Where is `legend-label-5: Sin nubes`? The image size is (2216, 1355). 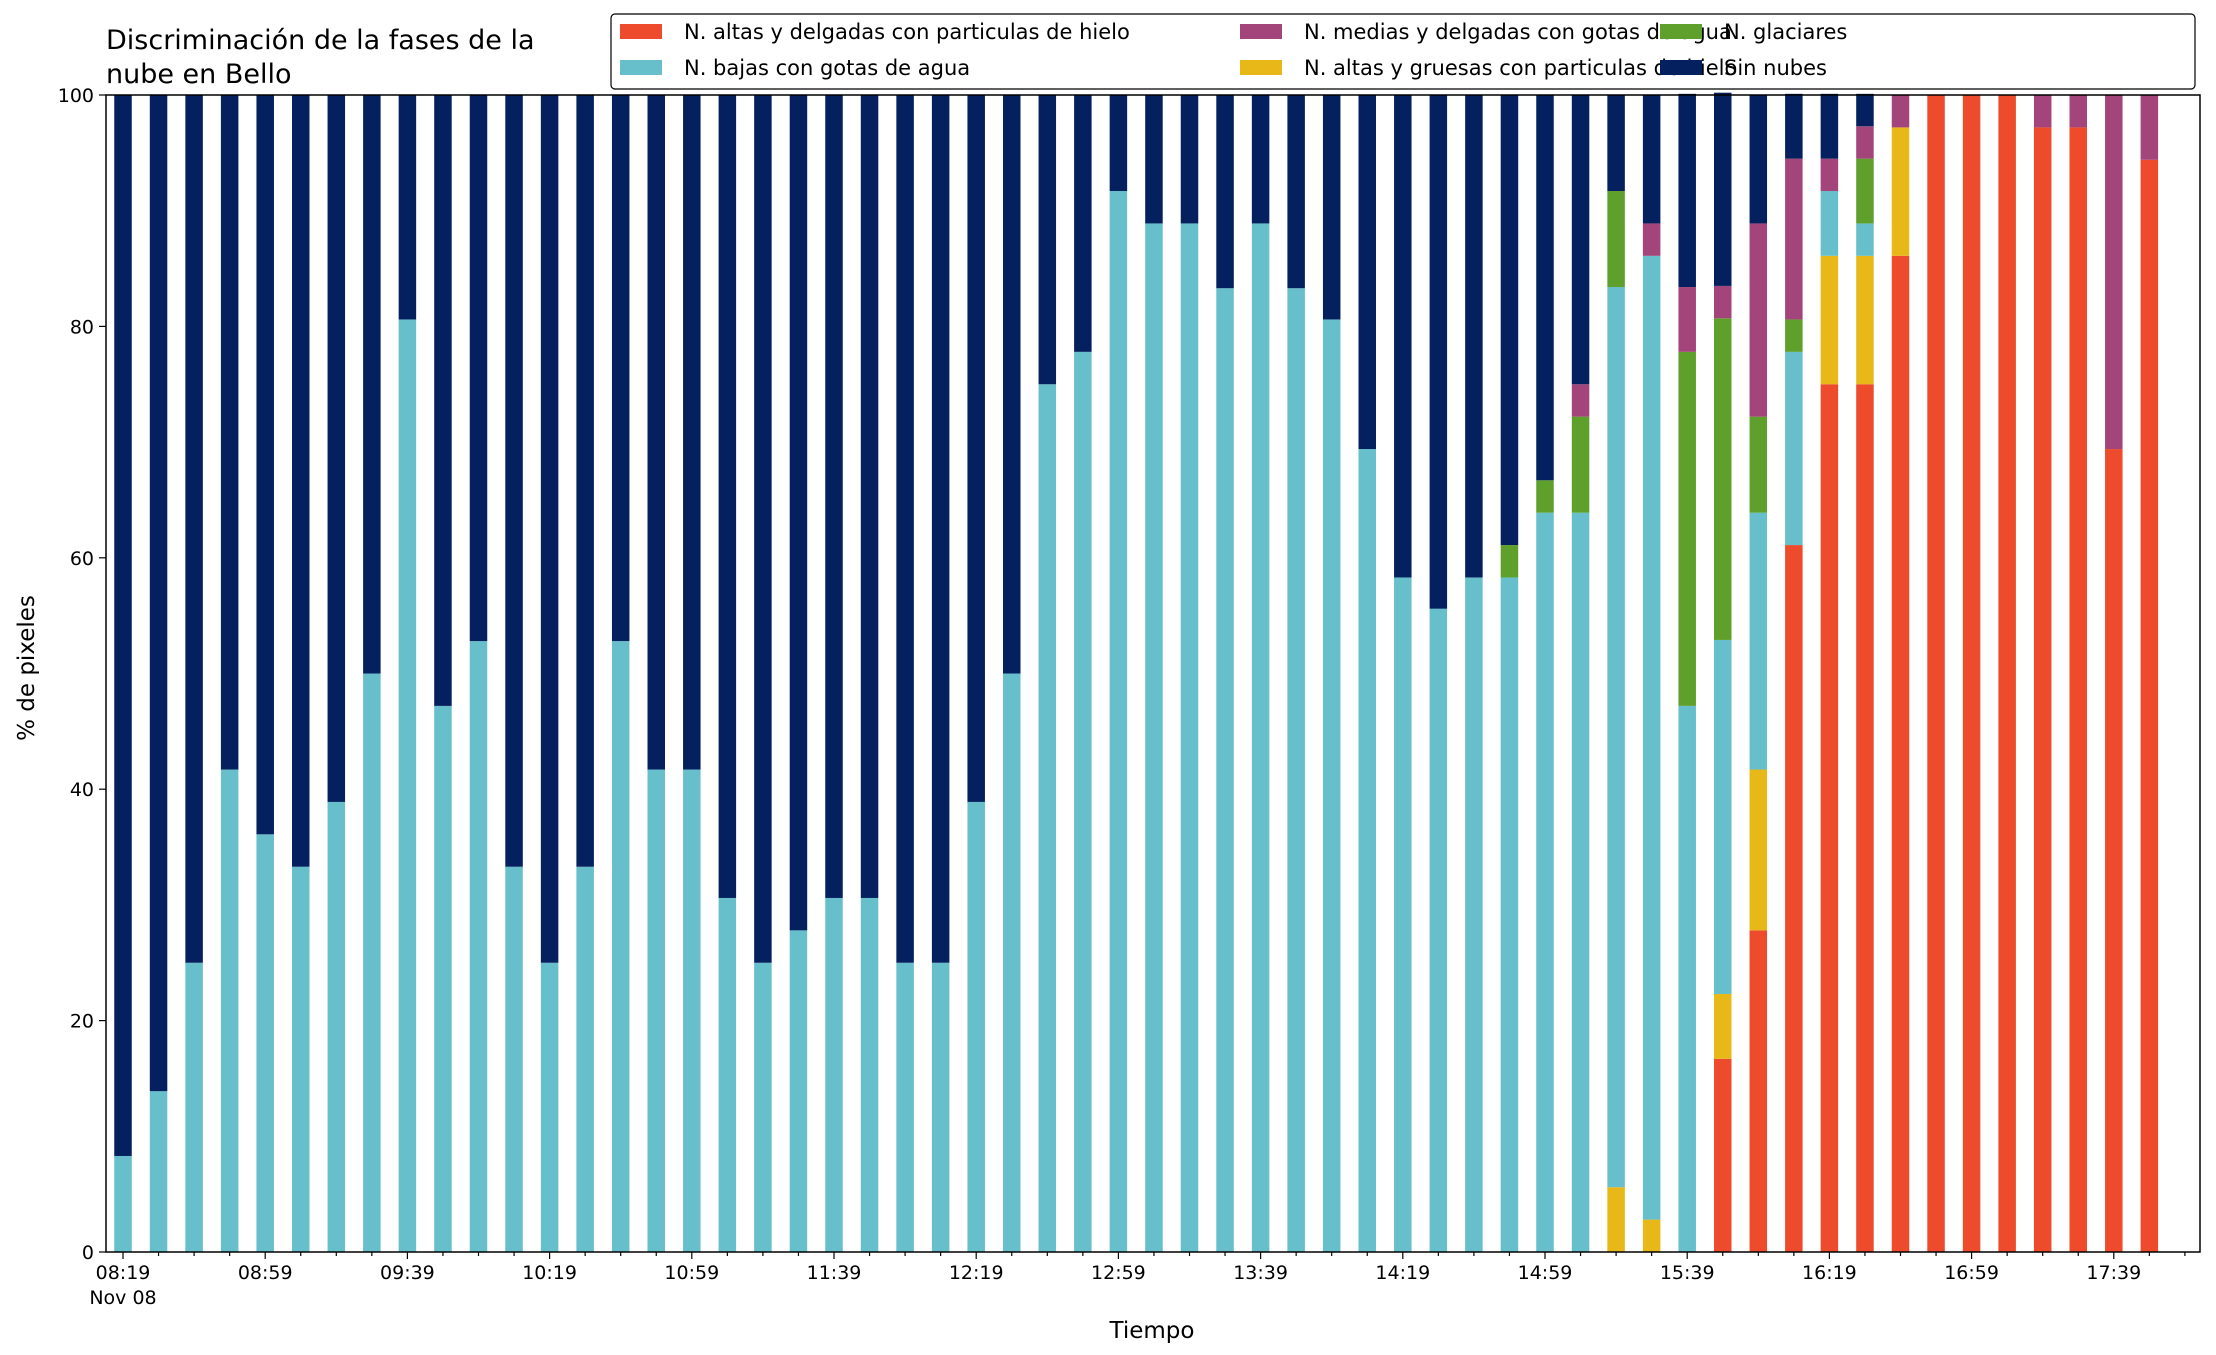 legend-label-5: Sin nubes is located at coordinates (1775, 68).